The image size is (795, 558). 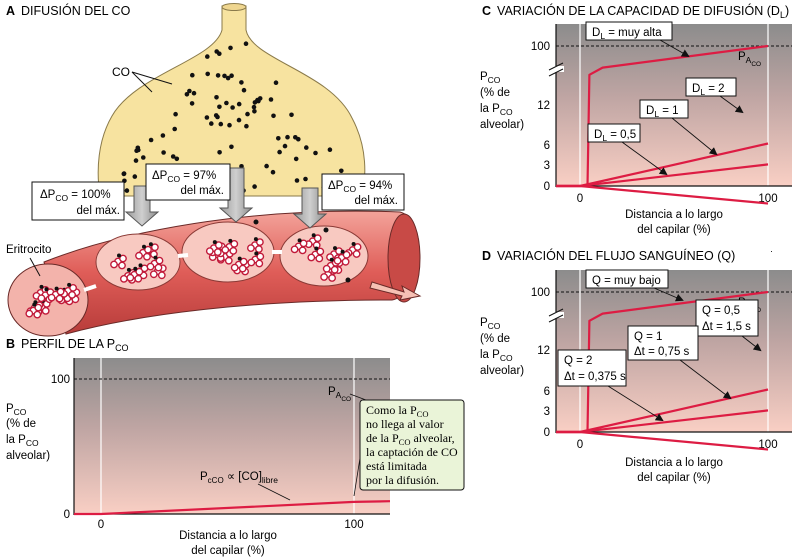 What do you see at coordinates (397, 411) in the screenshot?
I see `svg-text: Como la PCO` at bounding box center [397, 411].